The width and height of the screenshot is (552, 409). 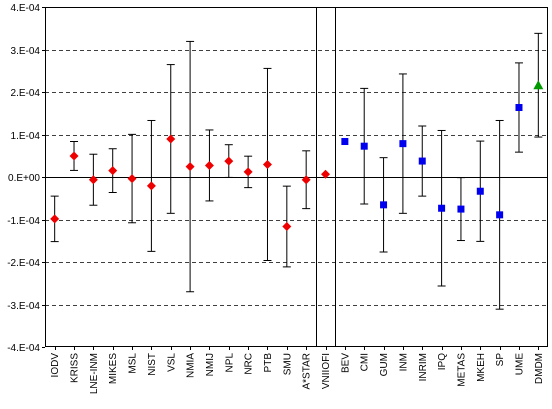 What do you see at coordinates (210, 364) in the screenshot?
I see `x-tick-label: NMIJ` at bounding box center [210, 364].